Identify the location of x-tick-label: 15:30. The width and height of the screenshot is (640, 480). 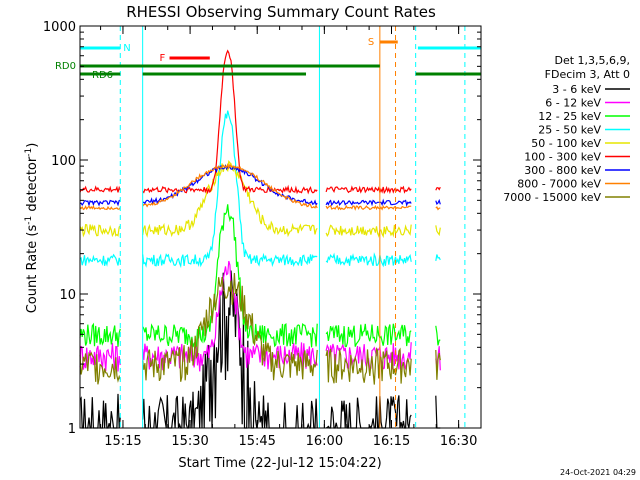
(189, 441).